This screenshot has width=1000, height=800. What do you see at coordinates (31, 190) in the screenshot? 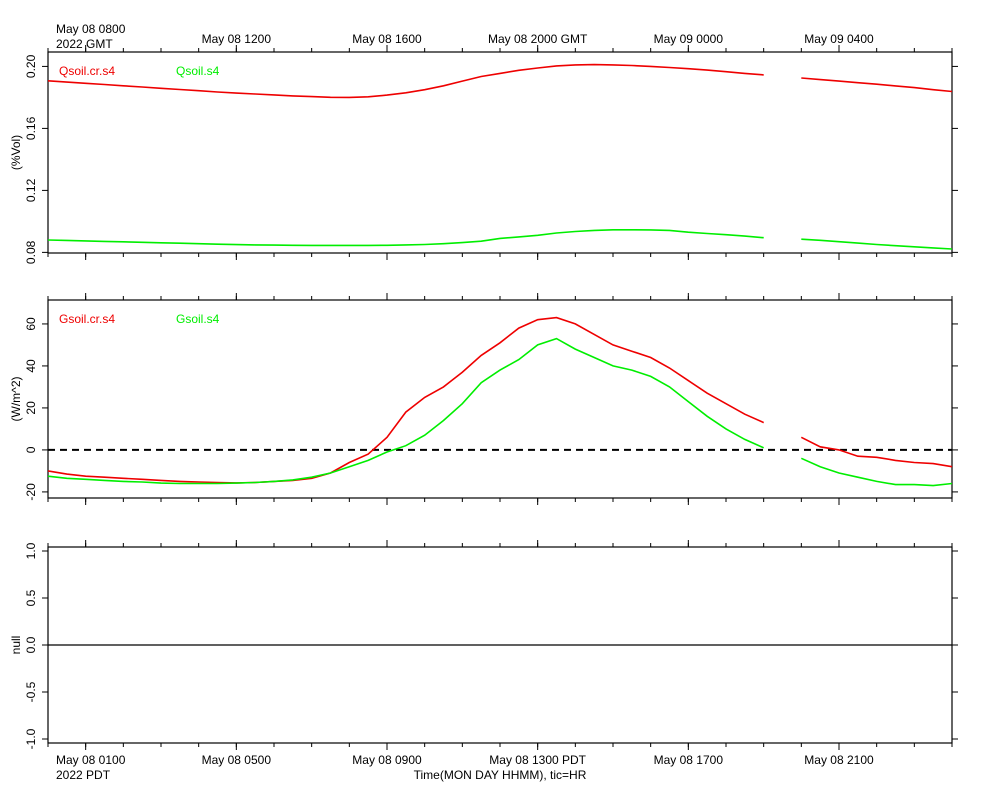
I see `y-tick-label: 0.12` at bounding box center [31, 190].